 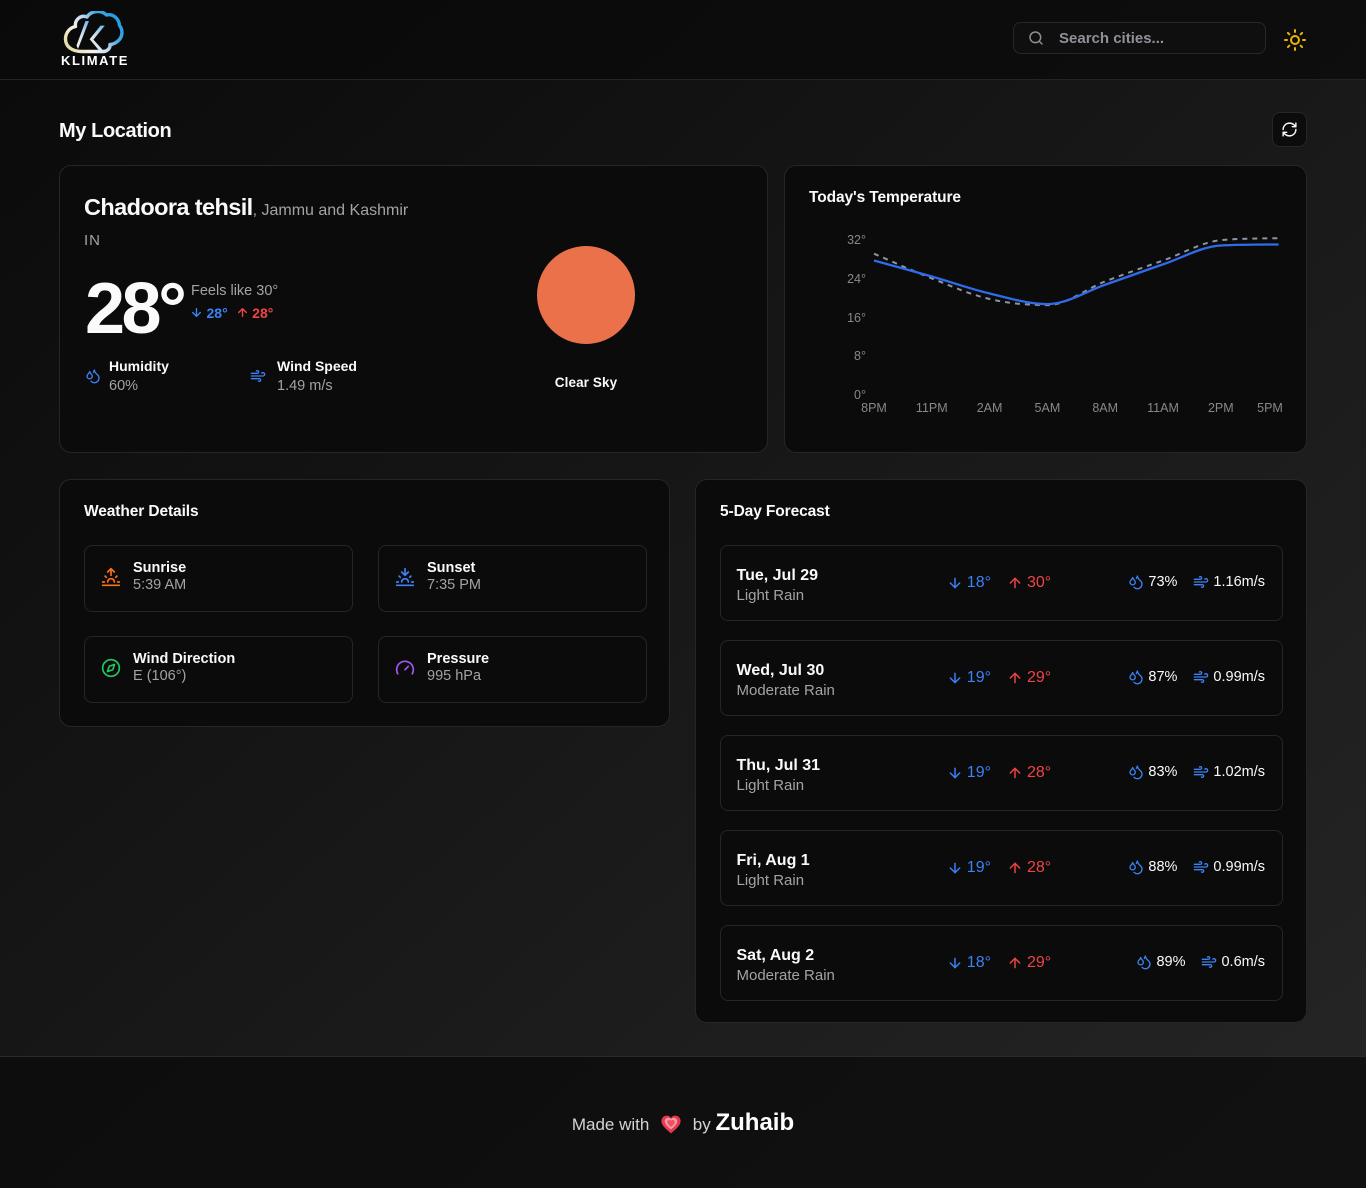 I want to click on svg-text: 16°, so click(x=856, y=318).